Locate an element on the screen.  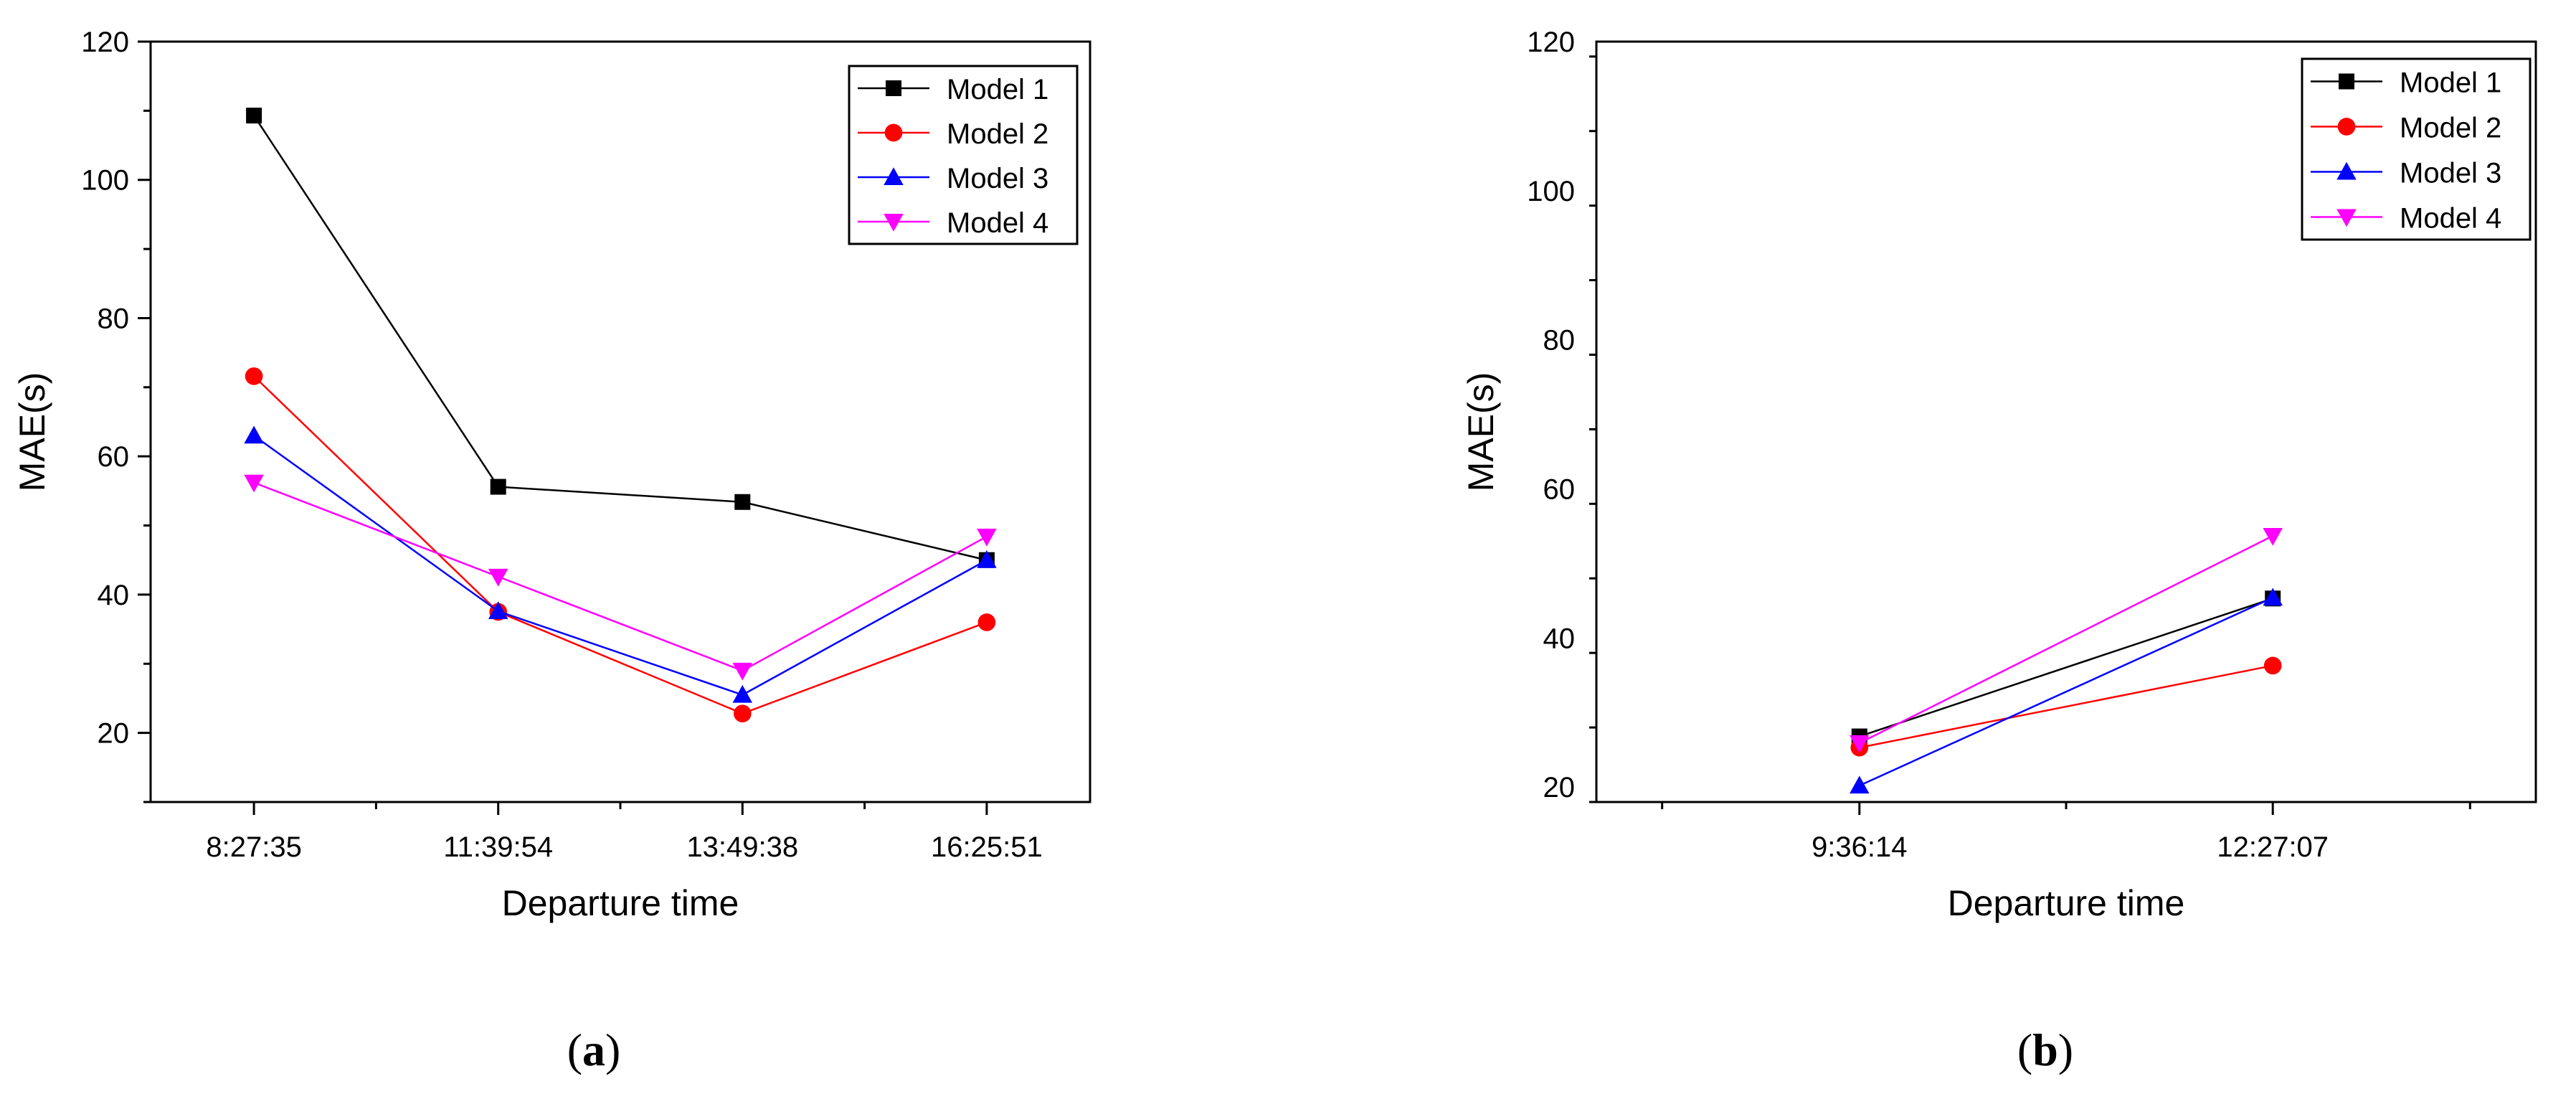
chart-a-caption-close-paren: ) is located at coordinates (612, 1049).